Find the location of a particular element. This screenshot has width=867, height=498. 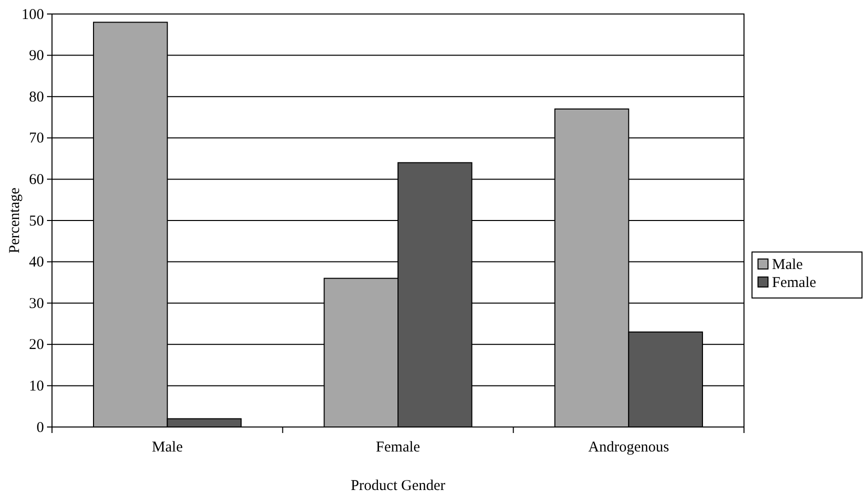

y-tick-label: 30 is located at coordinates (36, 304).